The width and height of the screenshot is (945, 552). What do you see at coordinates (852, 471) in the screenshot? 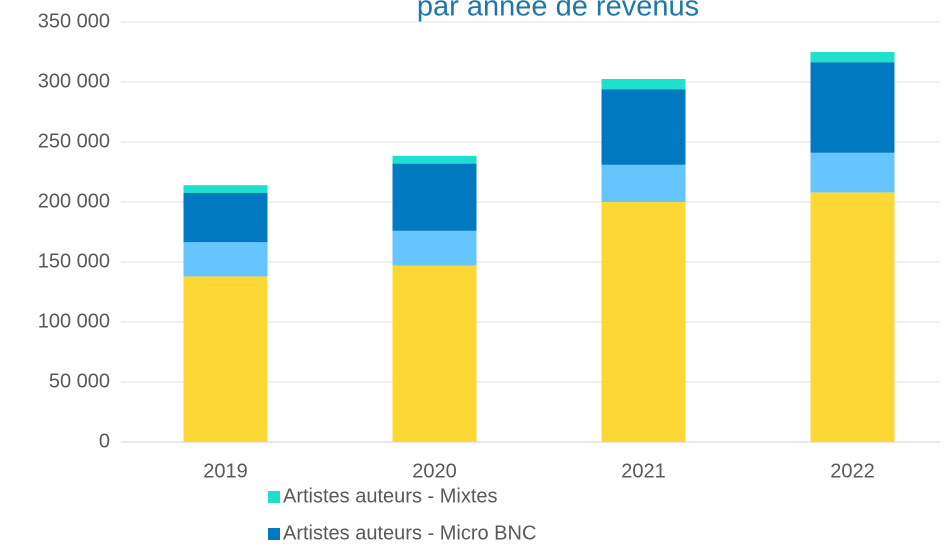
I see `x-tick-label: 2022` at bounding box center [852, 471].